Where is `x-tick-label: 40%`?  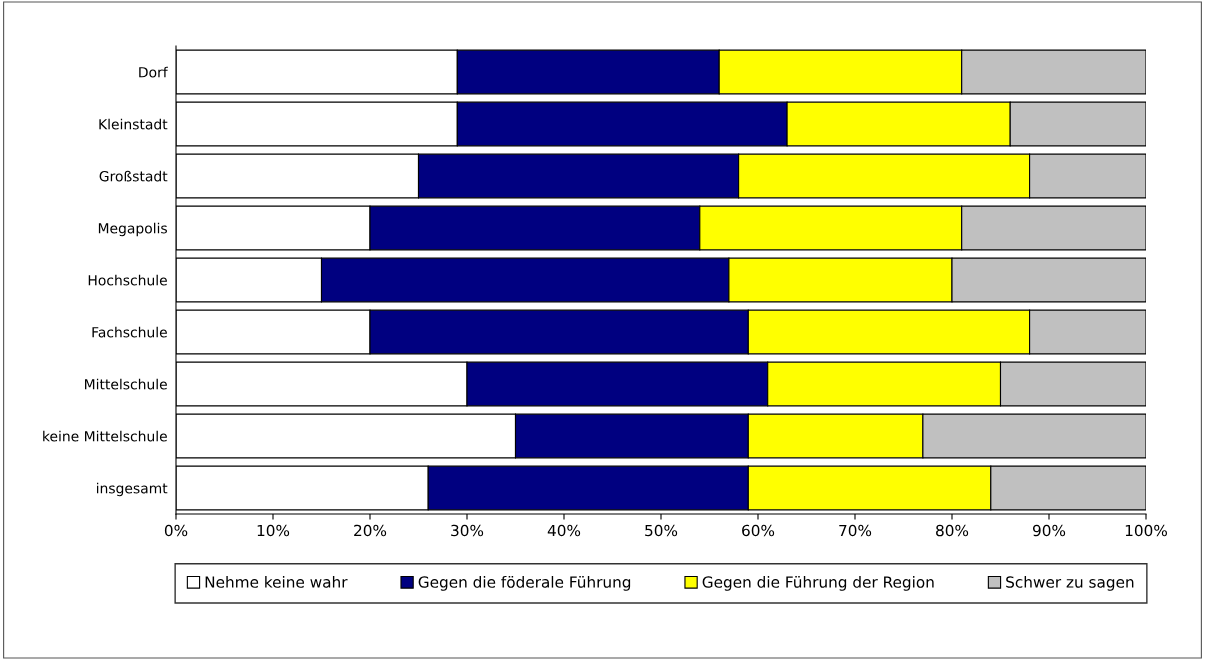
x-tick-label: 40% is located at coordinates (564, 530).